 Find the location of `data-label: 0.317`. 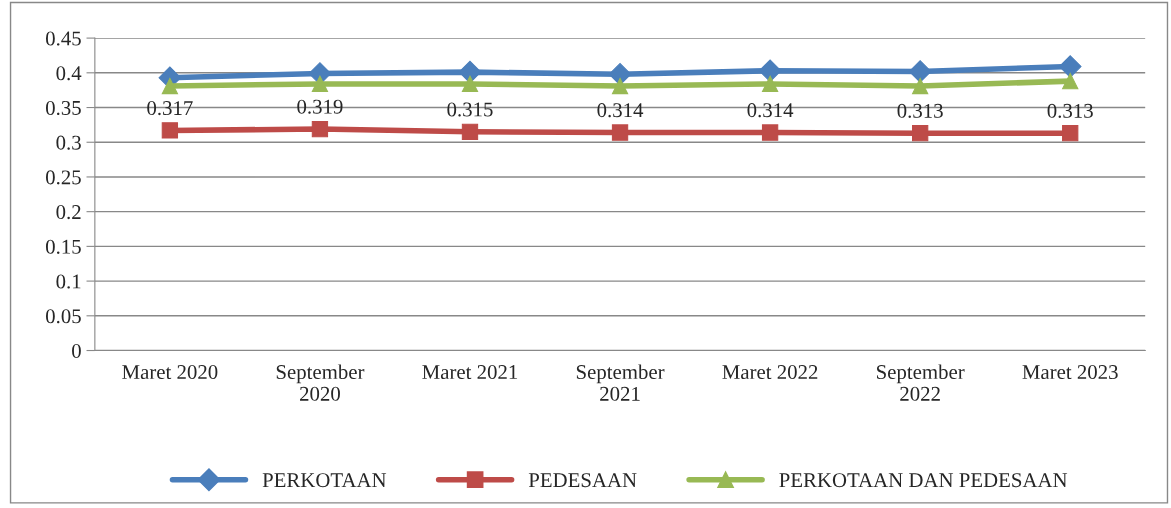

data-label: 0.317 is located at coordinates (170, 108).